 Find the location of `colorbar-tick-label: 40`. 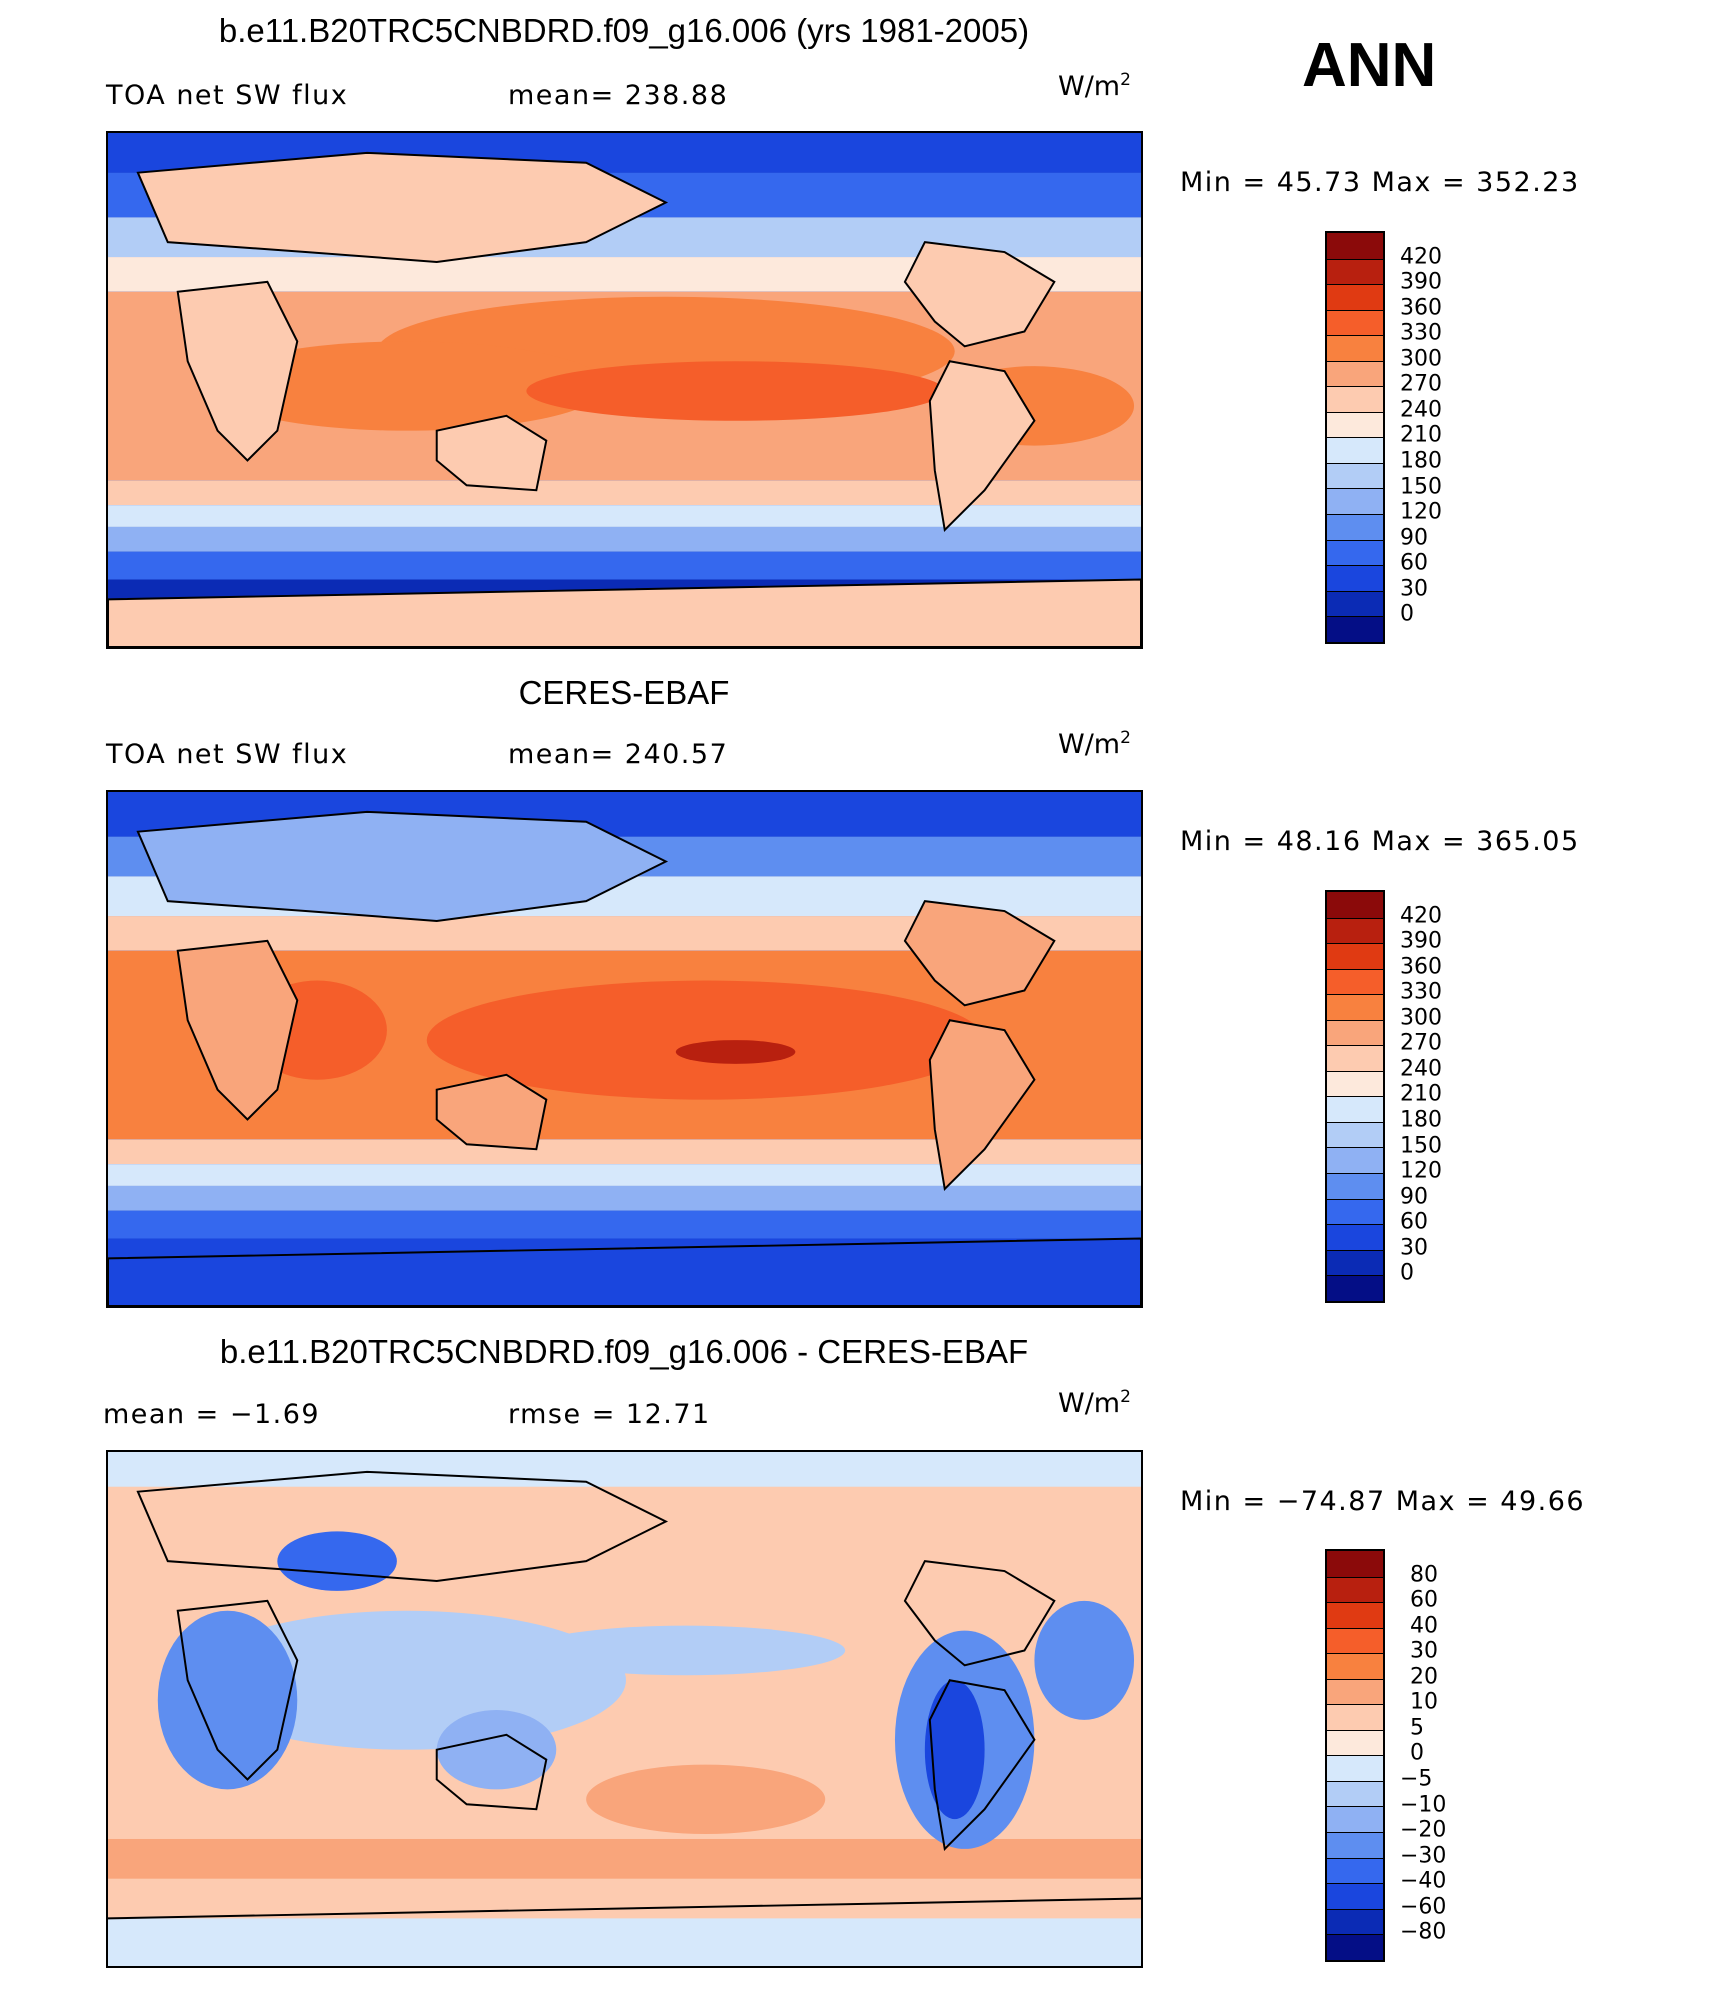

colorbar-tick-label: 40 is located at coordinates (1424, 1626).